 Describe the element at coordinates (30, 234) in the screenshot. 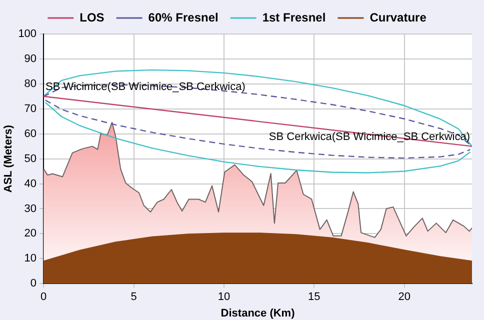

I see `y-tick-label: 20` at that location.